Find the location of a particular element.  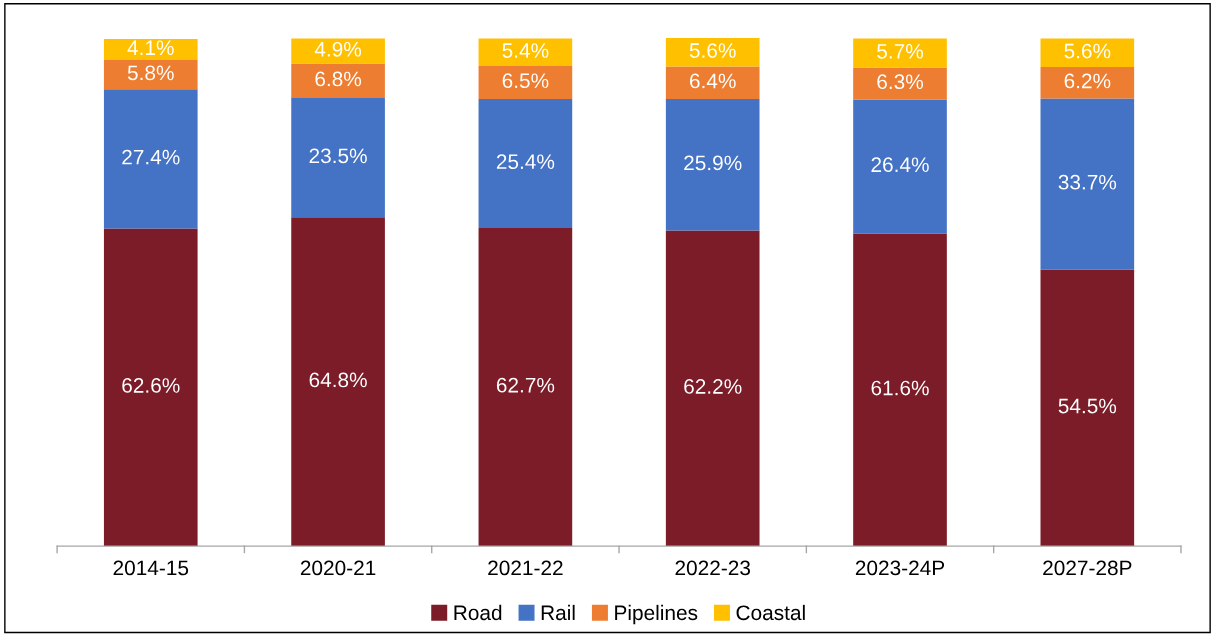

data-label: 62.6% is located at coordinates (151, 385).